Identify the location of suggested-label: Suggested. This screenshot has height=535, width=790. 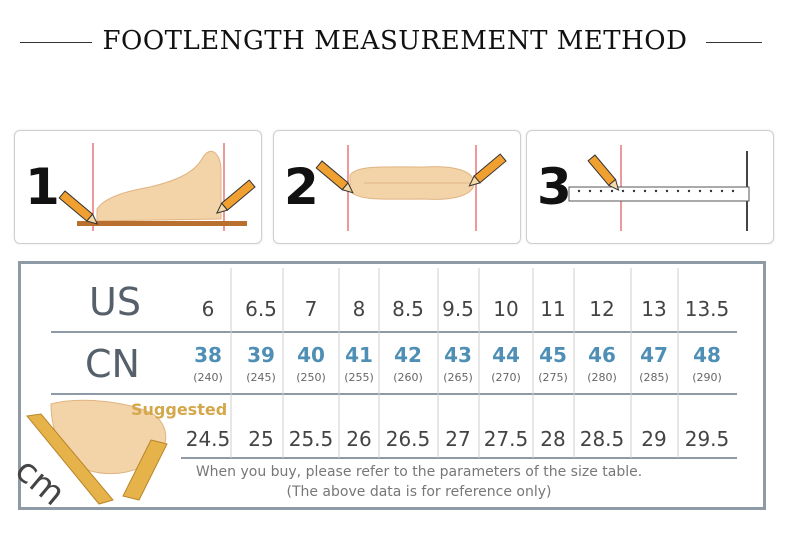
(179, 409).